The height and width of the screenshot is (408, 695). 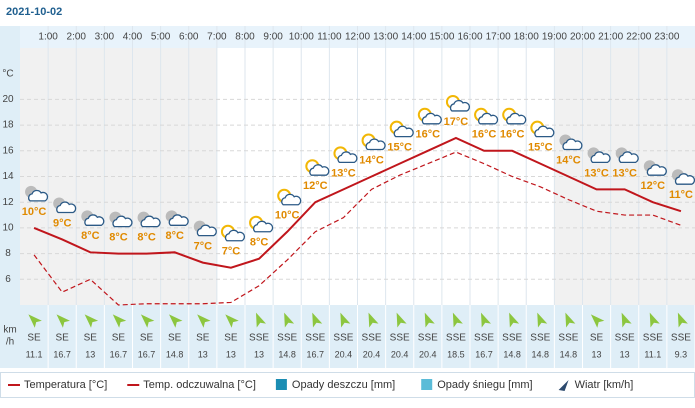 I want to click on temp-label: 11°C, so click(x=681, y=195).